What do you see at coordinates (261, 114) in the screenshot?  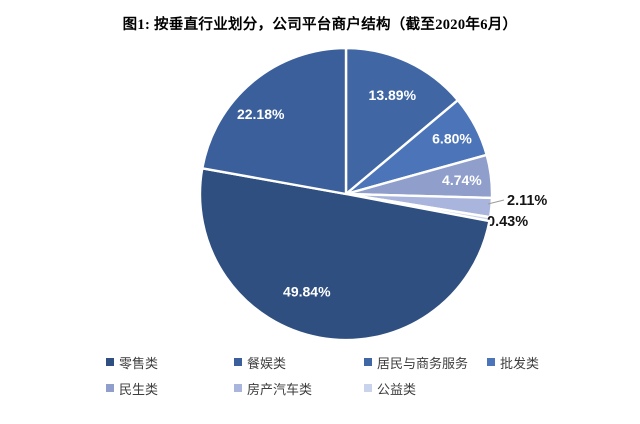 I see `pie-label-1: 22.18%` at bounding box center [261, 114].